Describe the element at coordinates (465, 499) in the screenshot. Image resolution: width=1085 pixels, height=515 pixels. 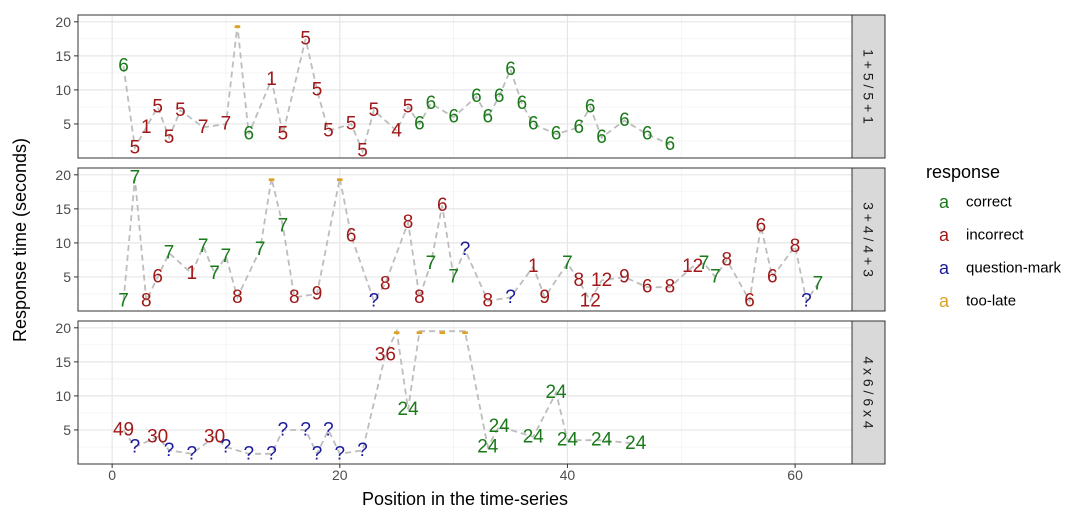
I see `x-axis-title: Position in the time-series` at that location.